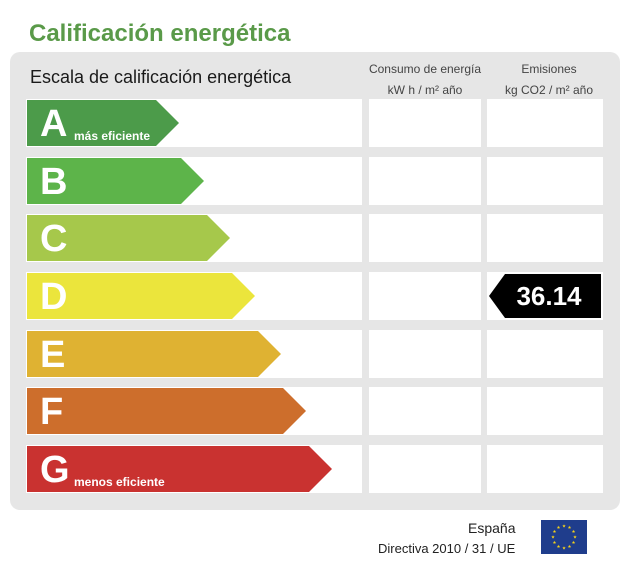 This screenshot has width=630, height=562. What do you see at coordinates (179, 469) in the screenshot?
I see `rating-arrow-g: G menos eficiente` at bounding box center [179, 469].